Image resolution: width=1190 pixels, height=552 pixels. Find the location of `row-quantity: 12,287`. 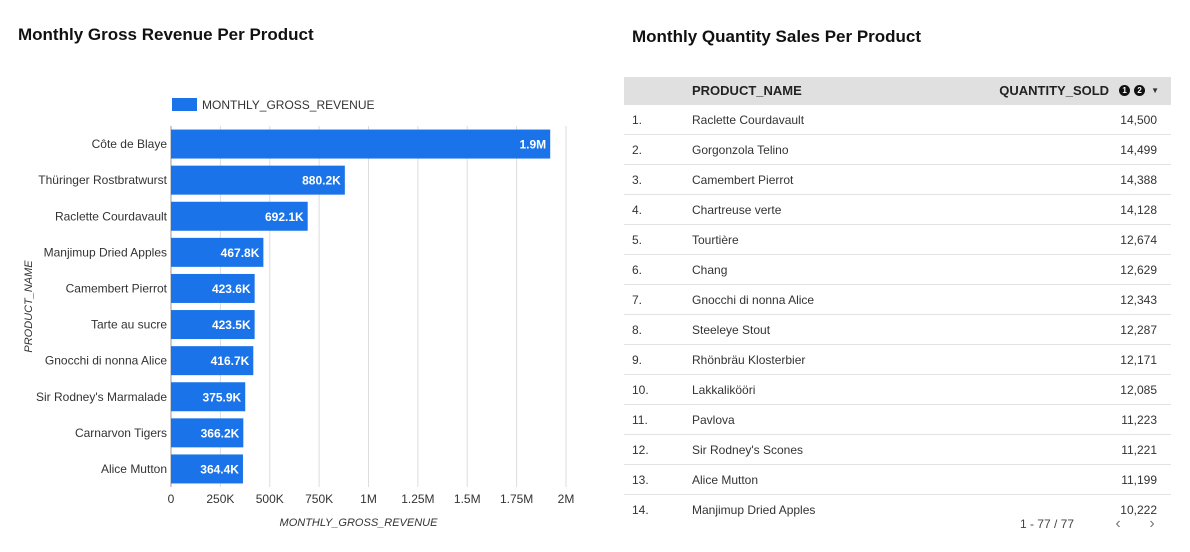

row-quantity: 12,287 is located at coordinates (1138, 330).